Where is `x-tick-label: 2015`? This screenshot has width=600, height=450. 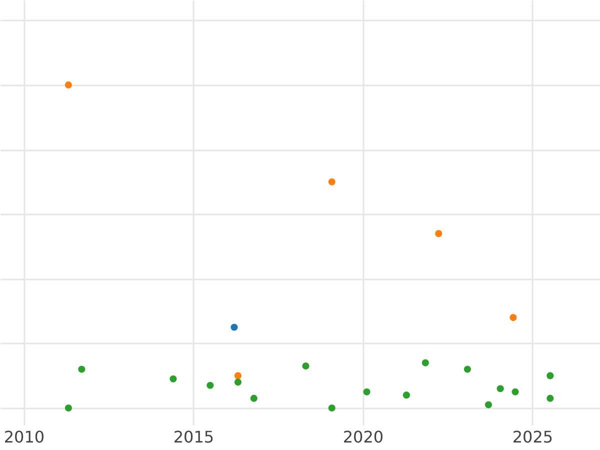
x-tick-label: 2015 is located at coordinates (193, 437).